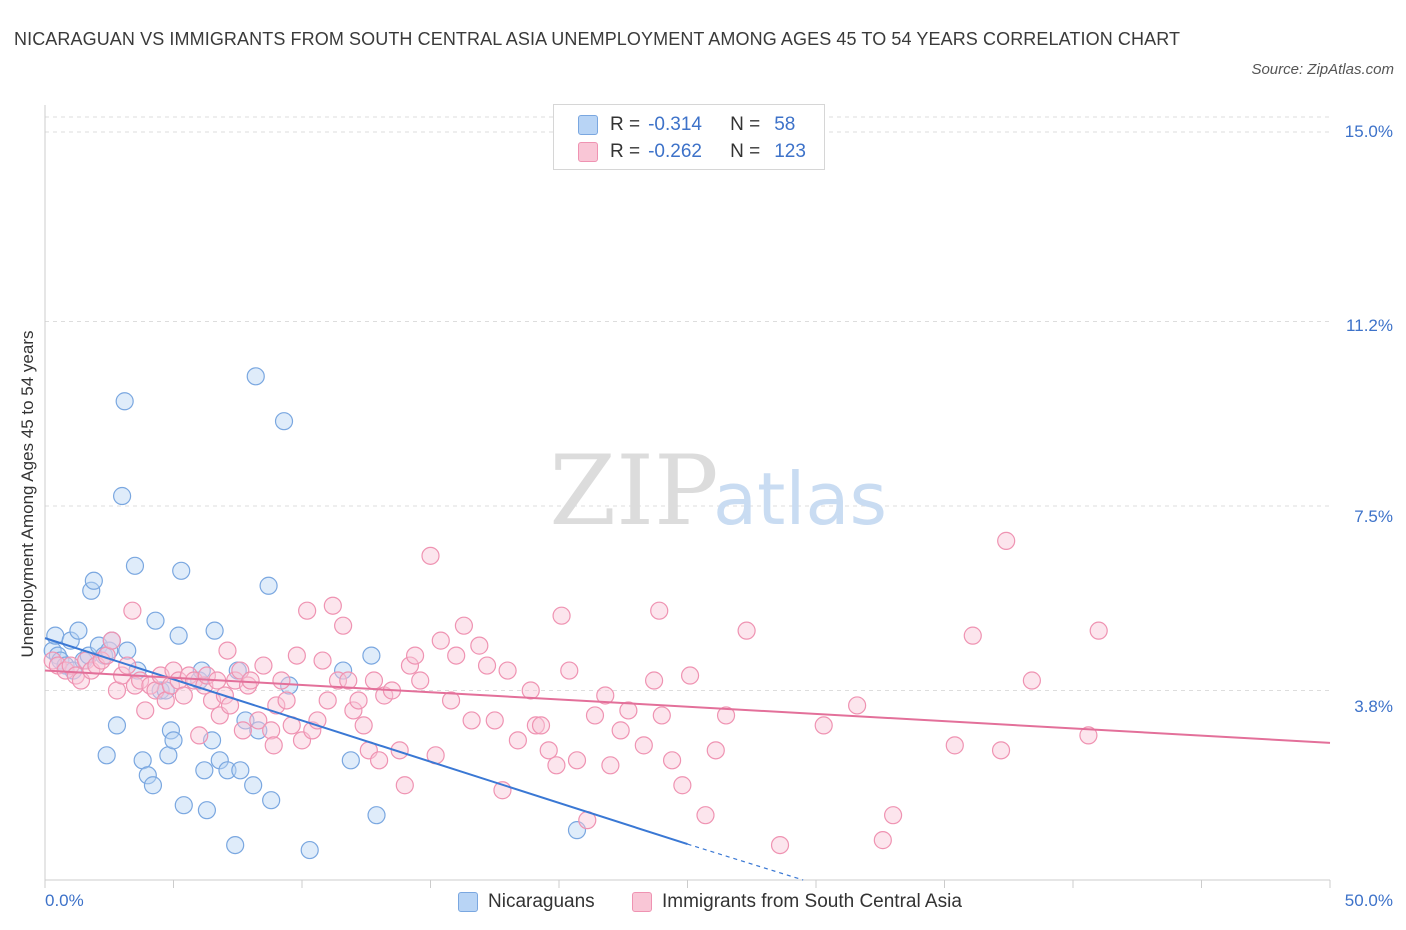 Image resolution: width=1406 pixels, height=930 pixels. What do you see at coordinates (1322, 69) in the screenshot?
I see `chart-source: Source: ZipAtlas.com` at bounding box center [1322, 69].